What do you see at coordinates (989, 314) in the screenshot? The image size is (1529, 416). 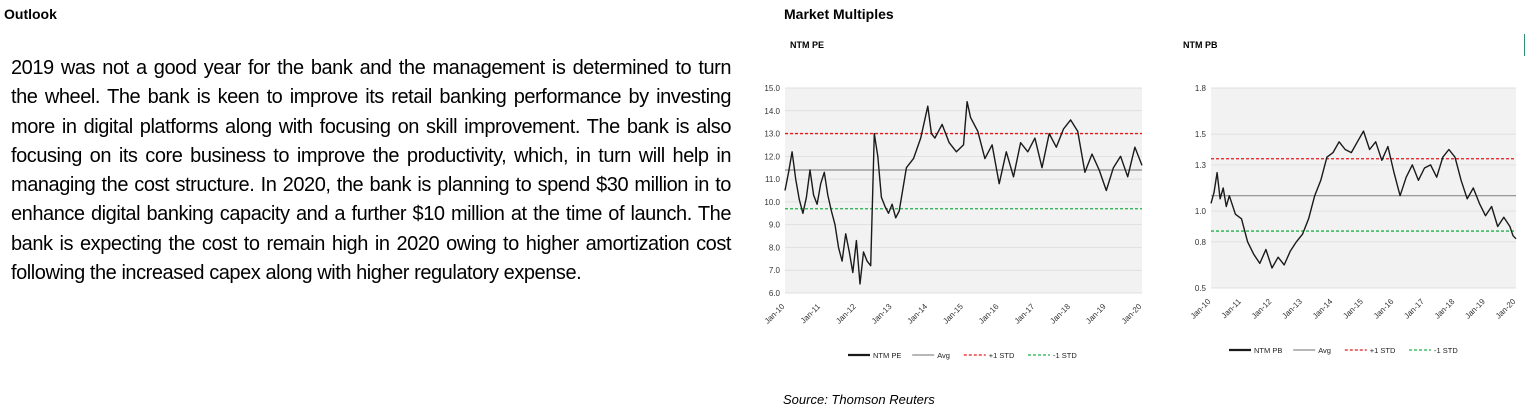 I see `pe-x-tick-label: Jan-16` at bounding box center [989, 314].